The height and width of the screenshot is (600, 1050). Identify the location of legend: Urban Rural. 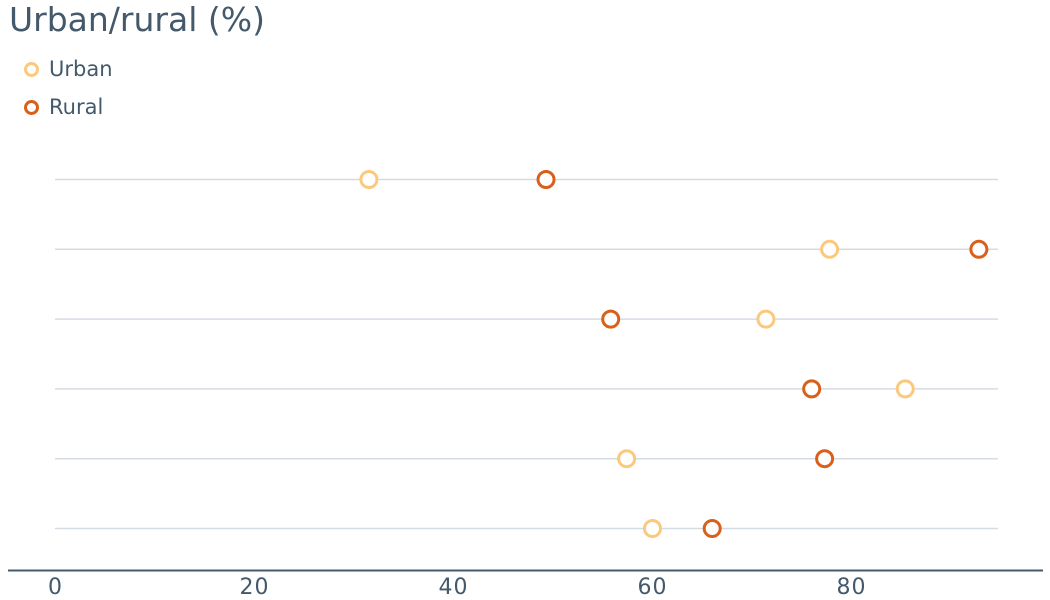
(68, 88).